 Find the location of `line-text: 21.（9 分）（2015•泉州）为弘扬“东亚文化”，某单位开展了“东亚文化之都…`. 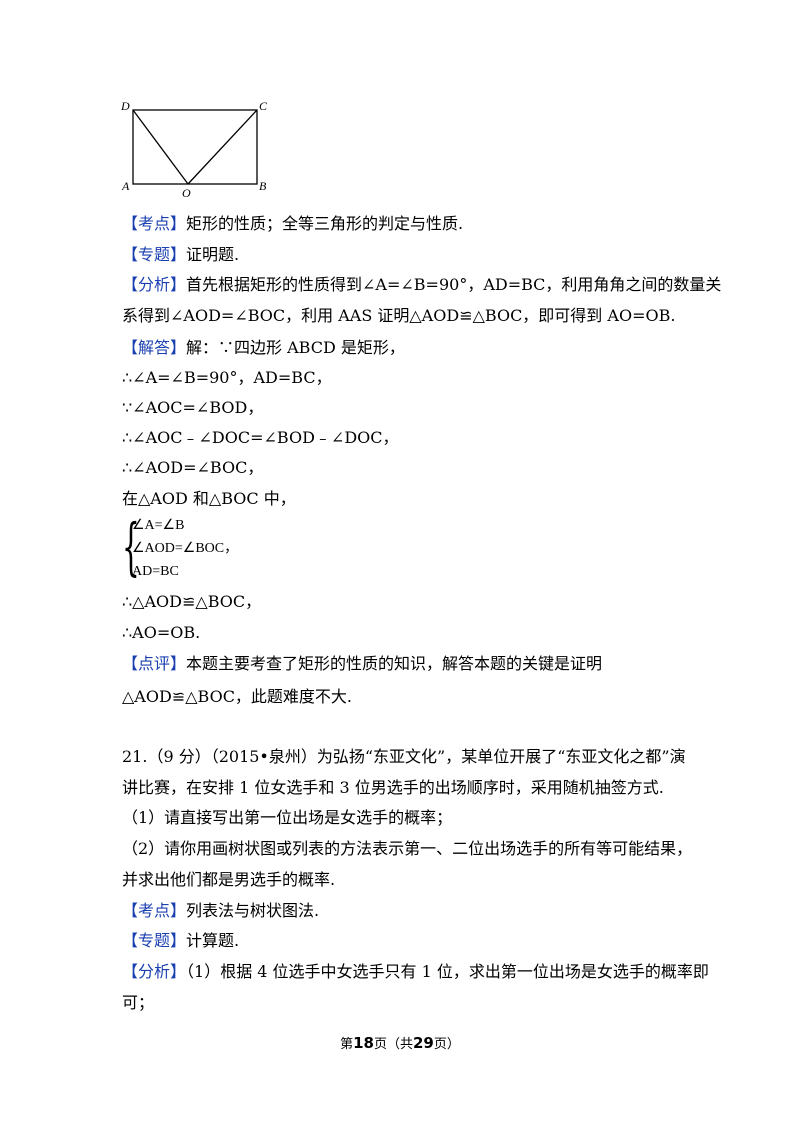

line-text: 21.（9 分）（2015•泉州）为弘扬“东亚文化”，某单位开展了“东亚文化之都… is located at coordinates (404, 756).